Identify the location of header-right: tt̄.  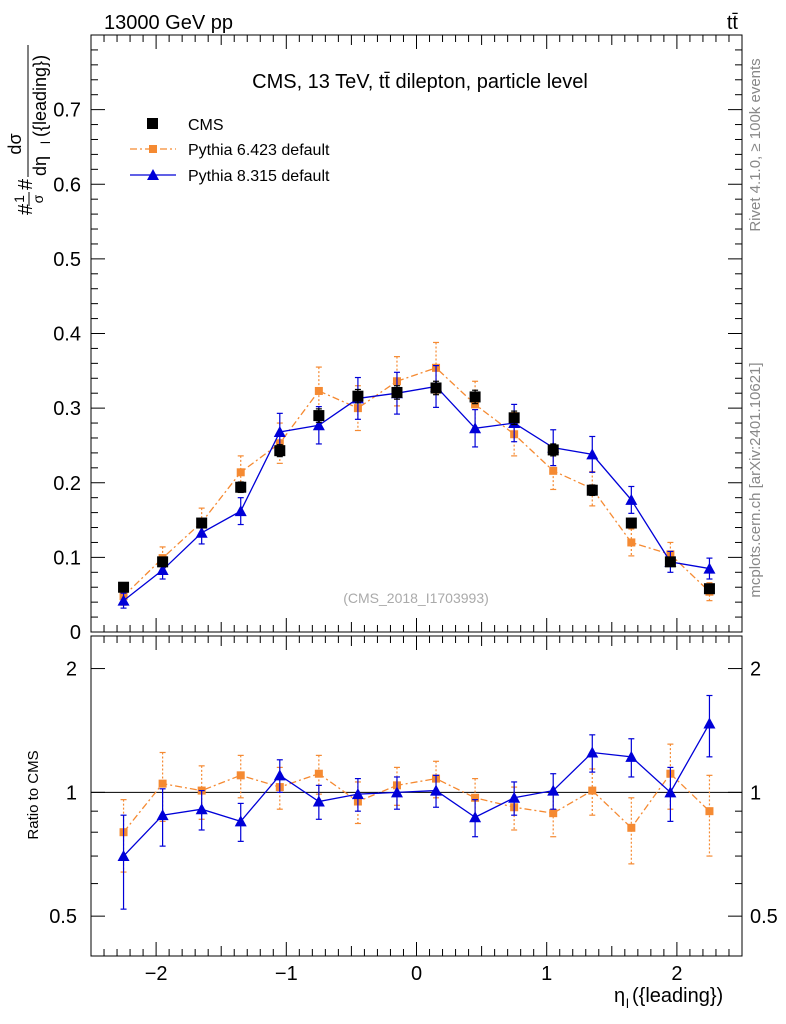
(733, 23).